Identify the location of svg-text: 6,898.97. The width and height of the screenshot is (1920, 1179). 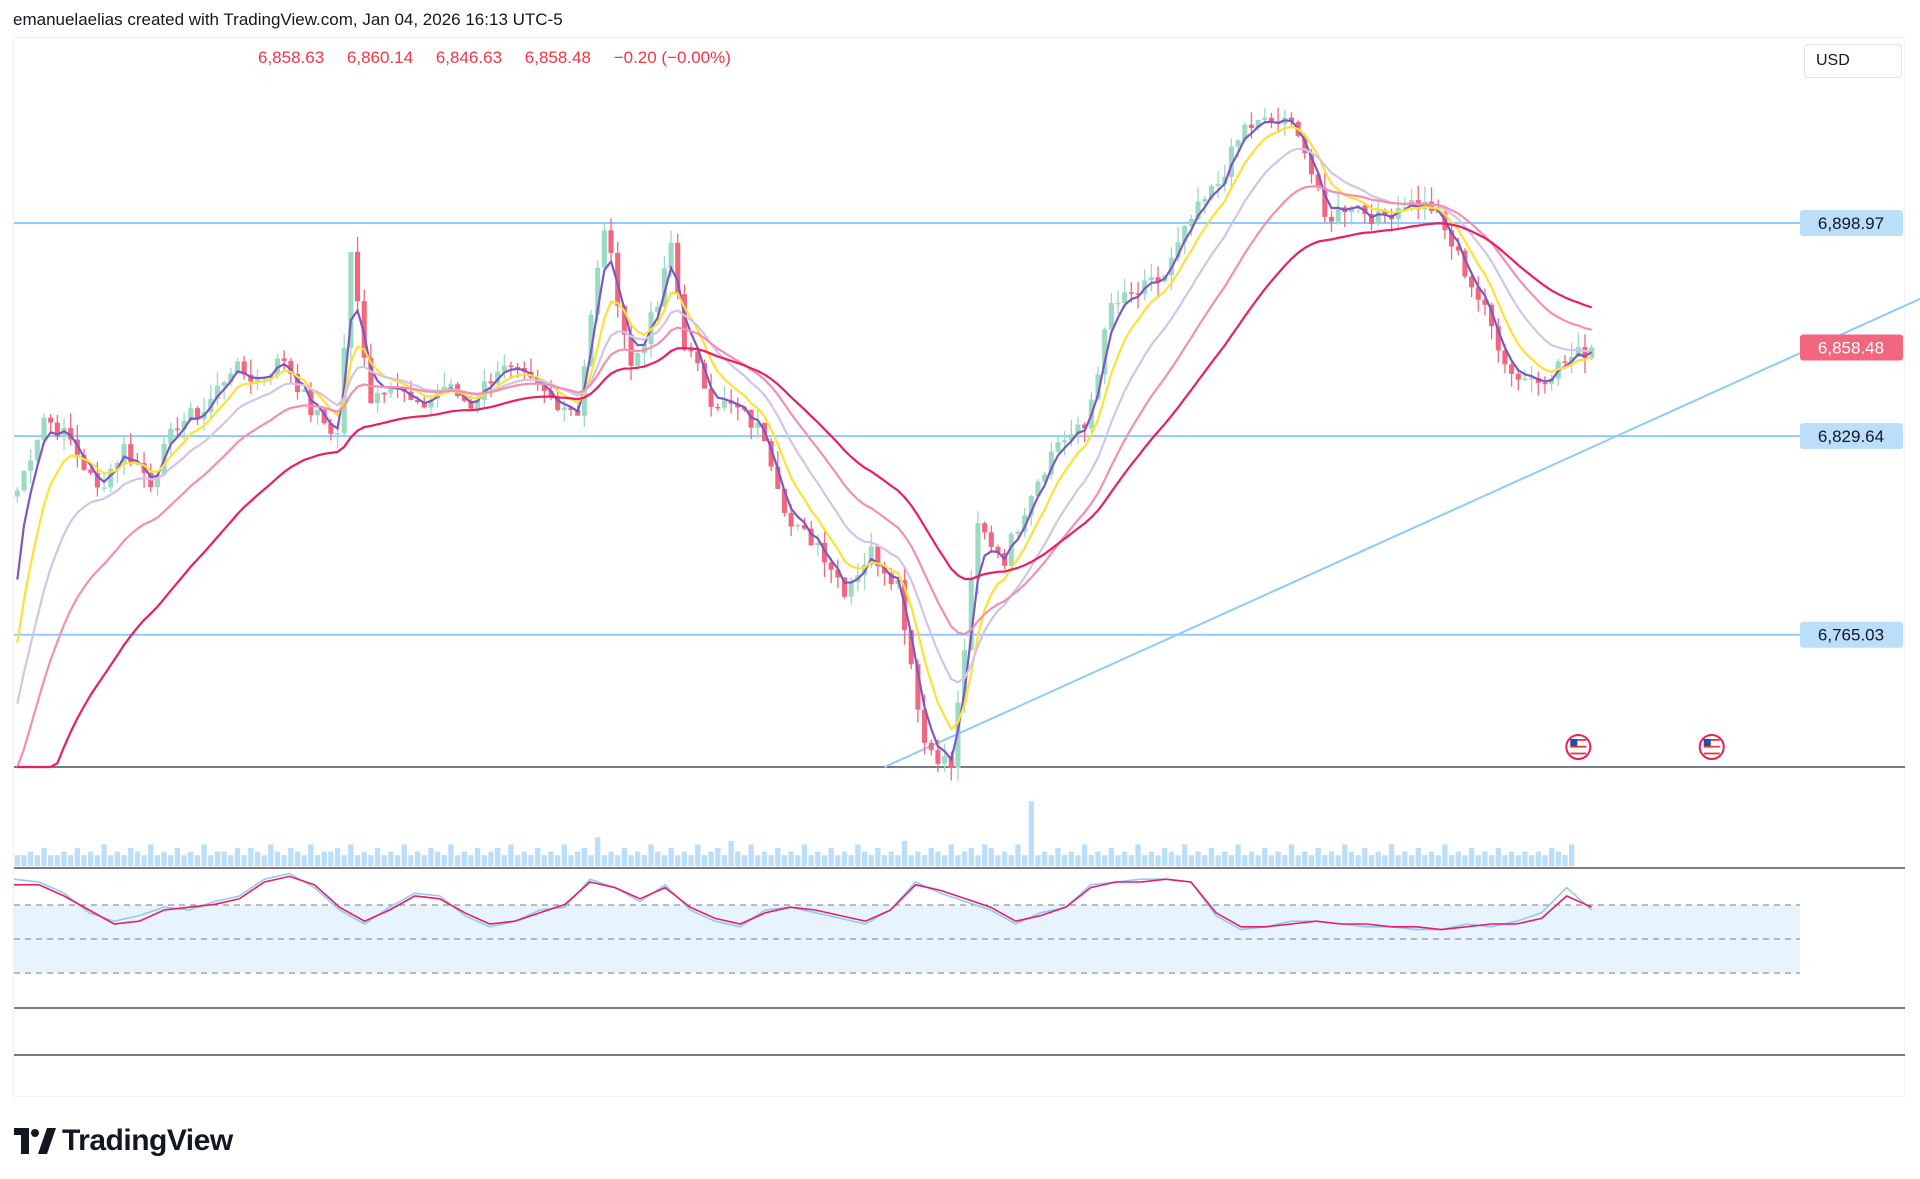
(1851, 223).